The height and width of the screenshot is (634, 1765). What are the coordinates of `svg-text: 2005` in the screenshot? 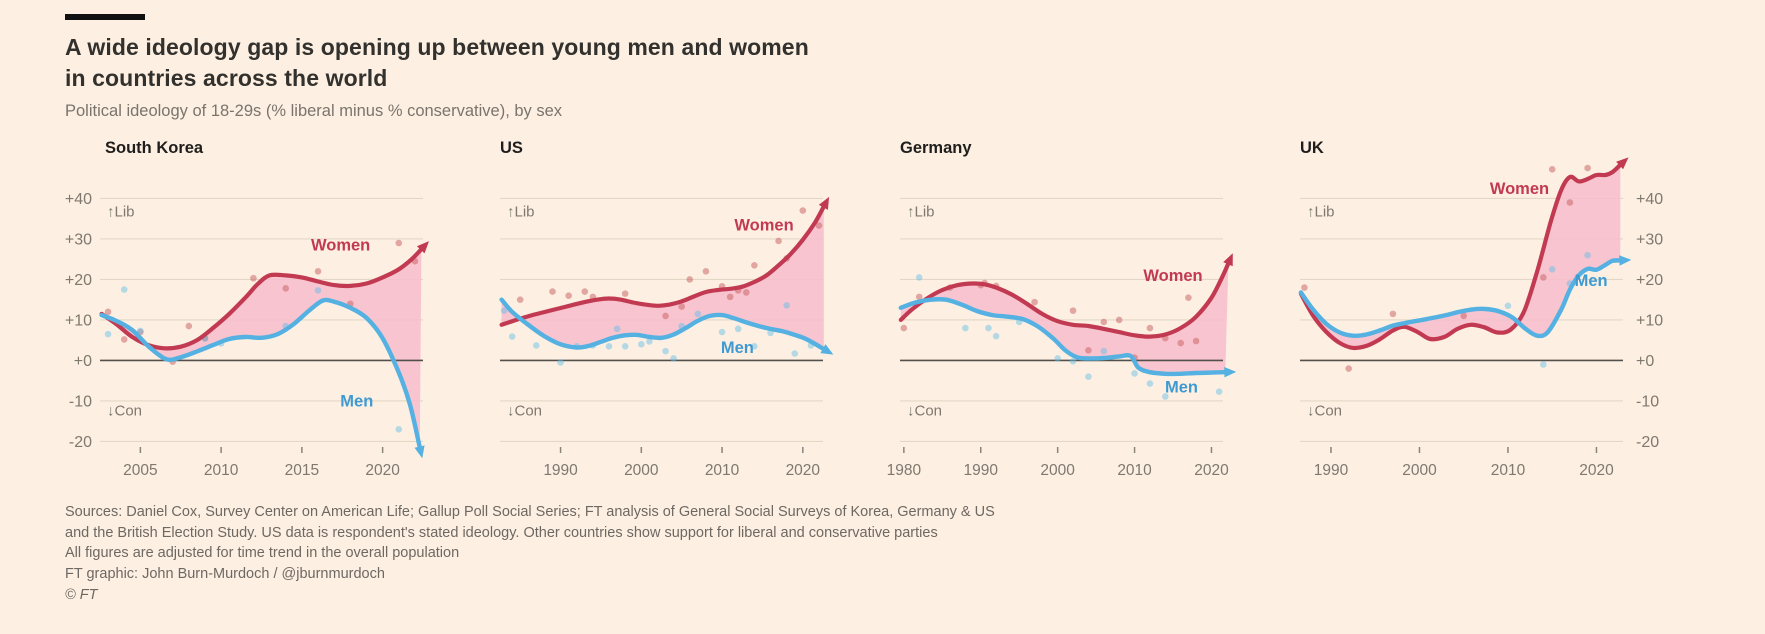 It's located at (140, 470).